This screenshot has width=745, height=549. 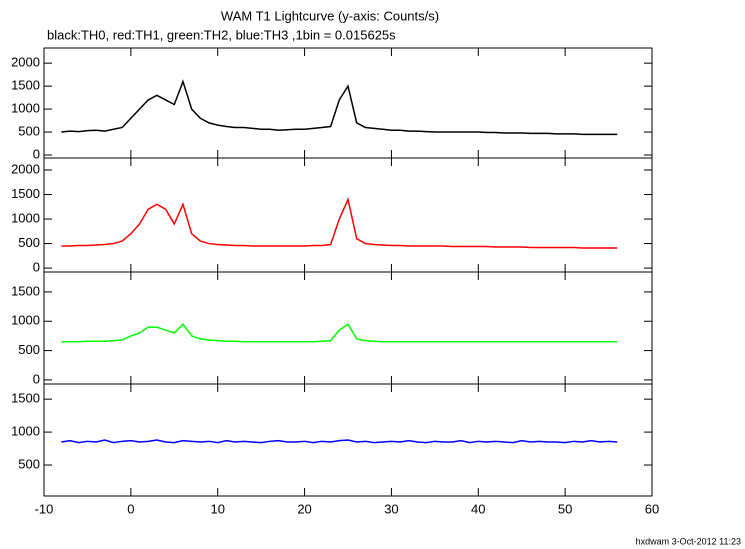 I want to click on x-tick-label: 40, so click(x=478, y=508).